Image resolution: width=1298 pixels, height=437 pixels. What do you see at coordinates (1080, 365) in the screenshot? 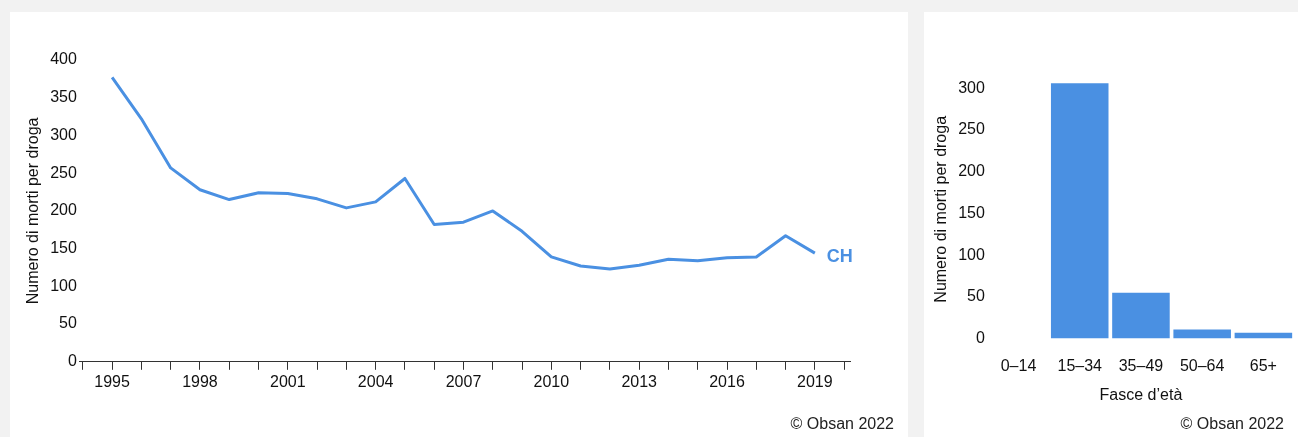
I see `x-tick-label: 15–34` at bounding box center [1080, 365].